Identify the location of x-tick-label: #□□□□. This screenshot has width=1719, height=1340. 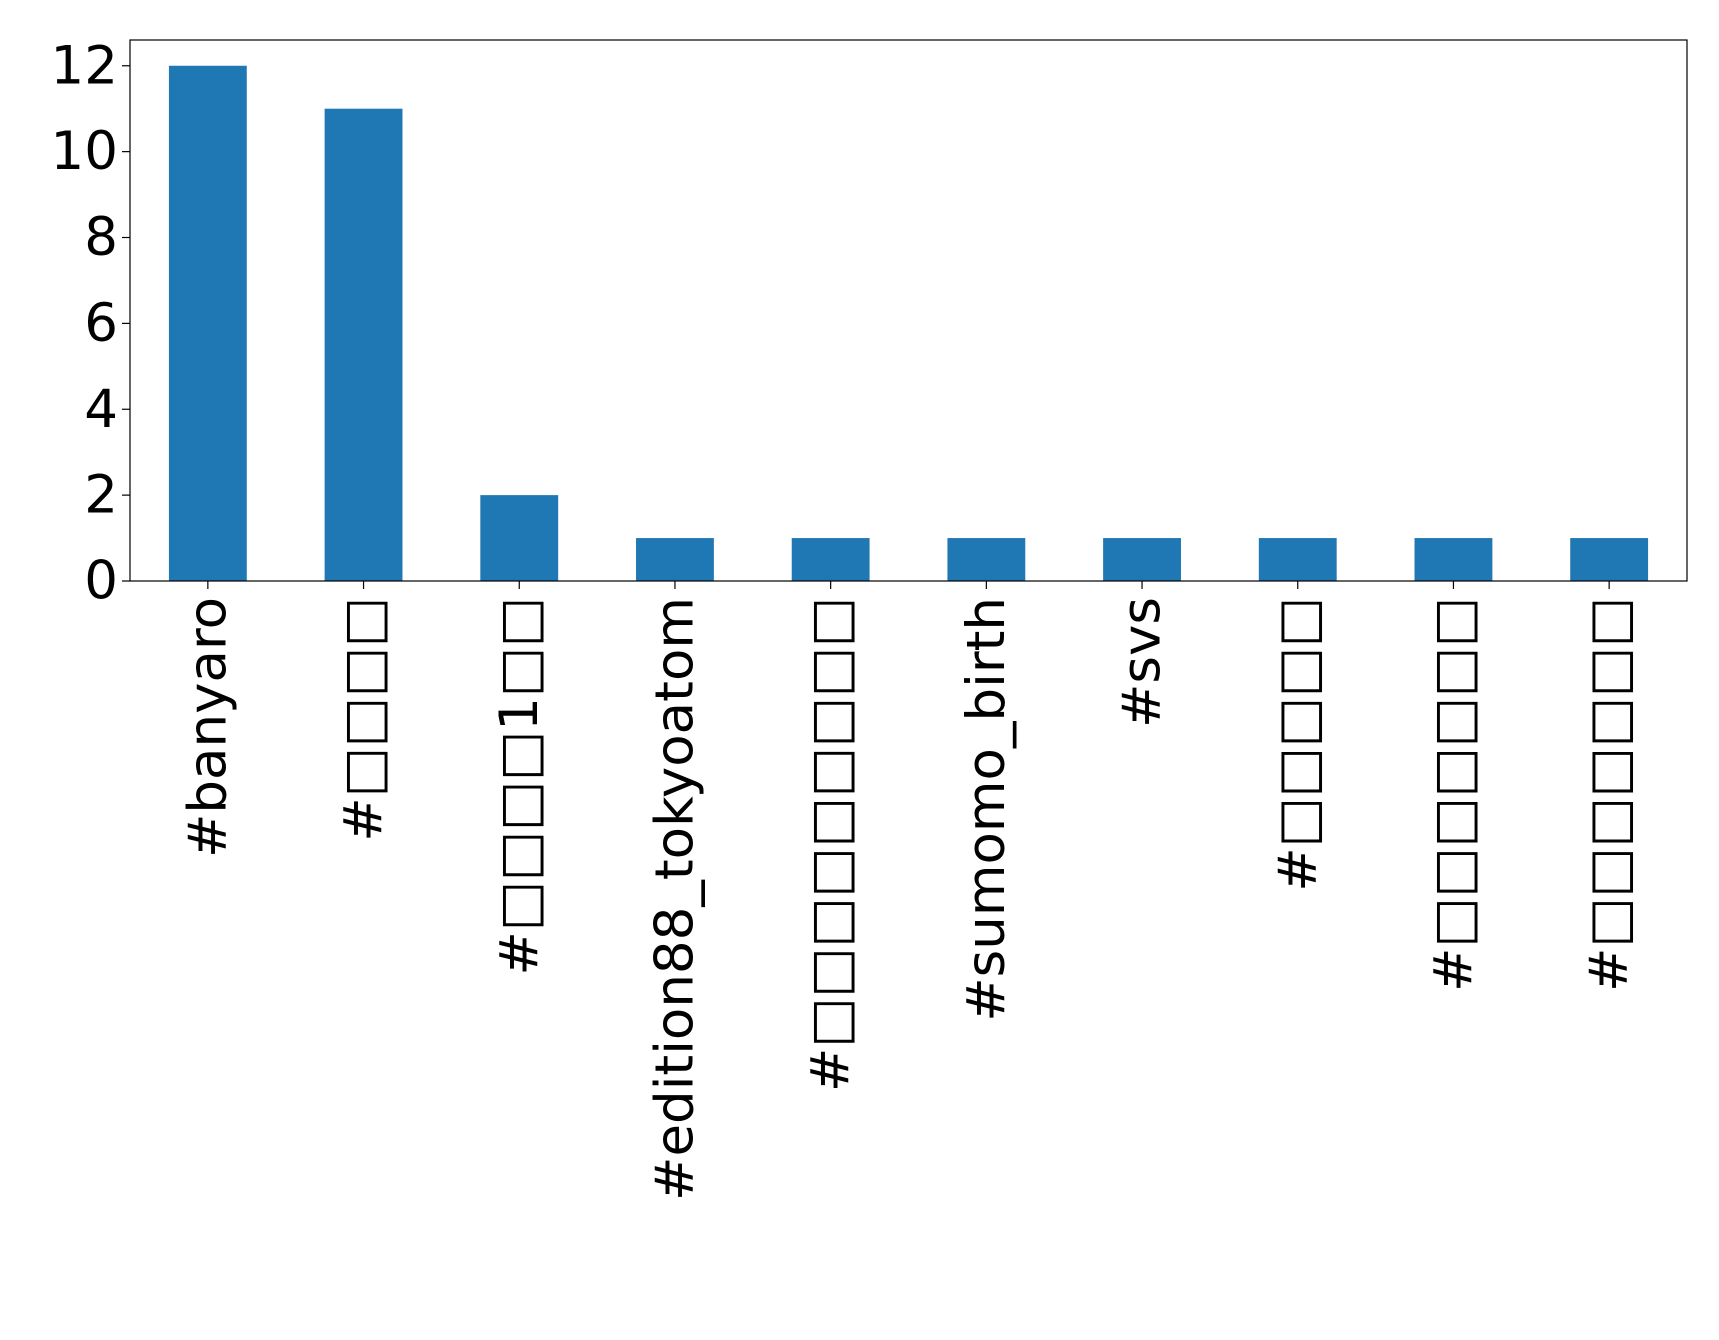
(363, 719).